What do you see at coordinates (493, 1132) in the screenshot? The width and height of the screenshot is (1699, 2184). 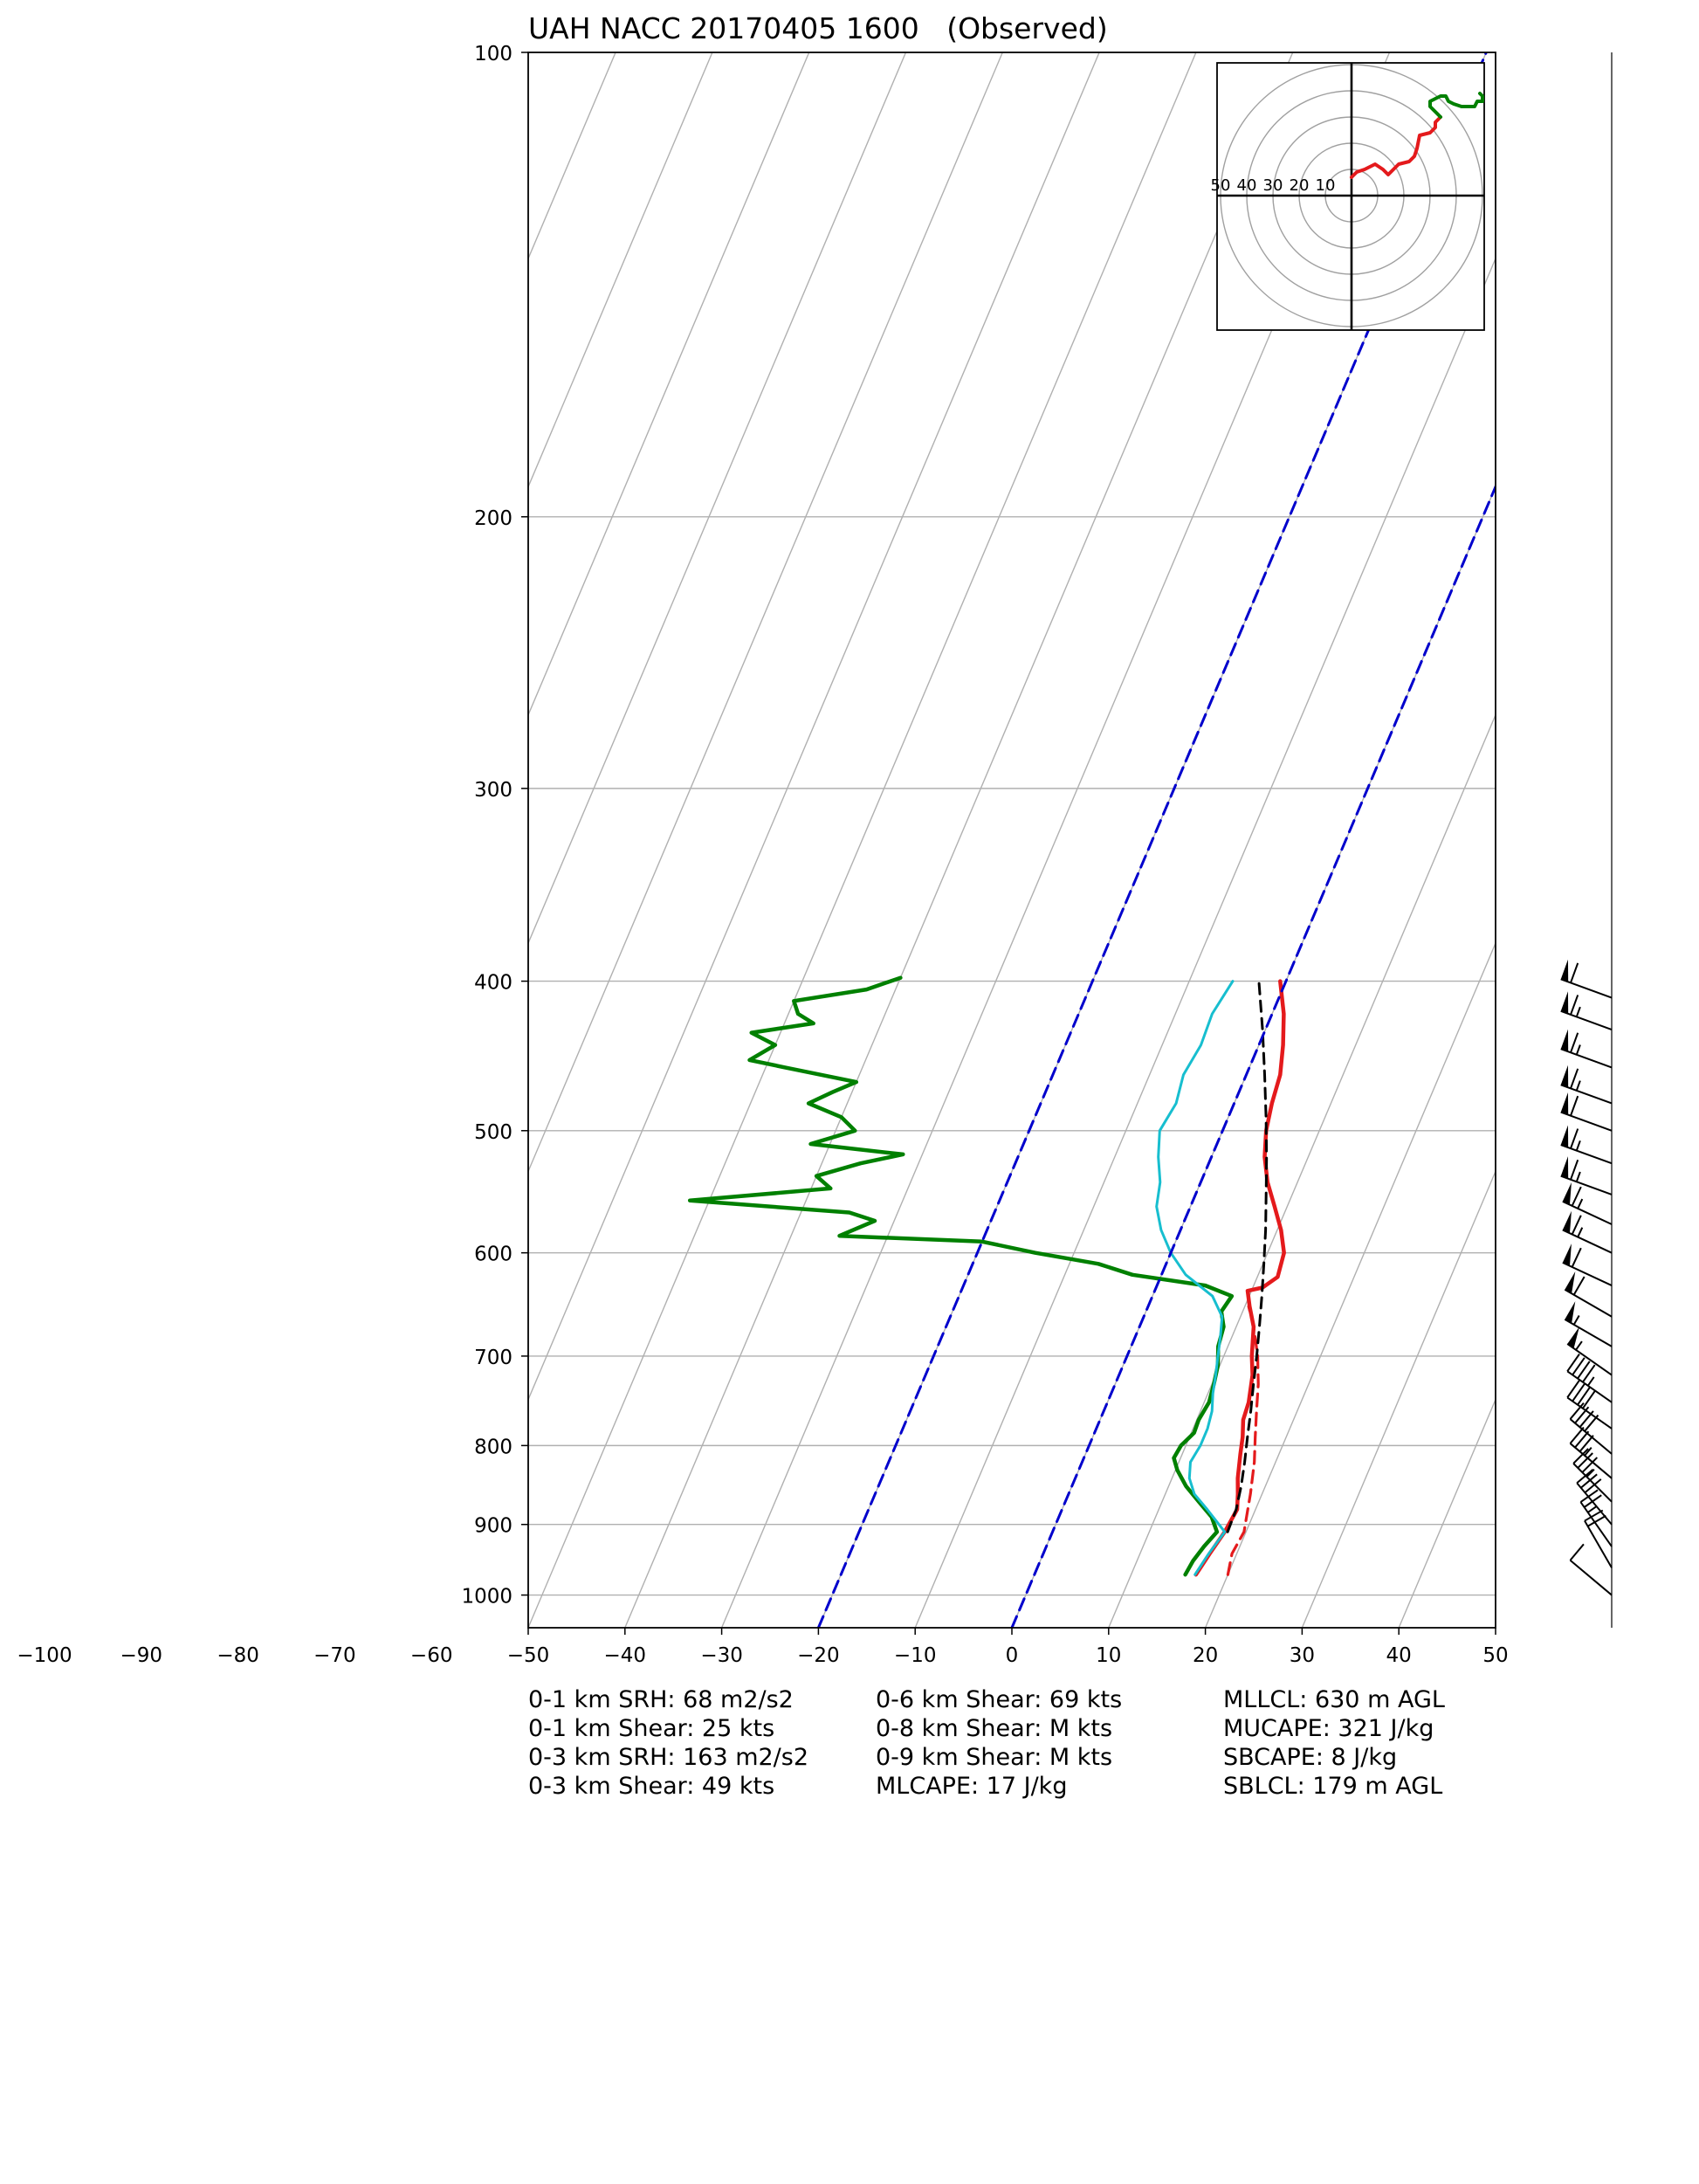 I see `pressure-tick-label: 500` at bounding box center [493, 1132].